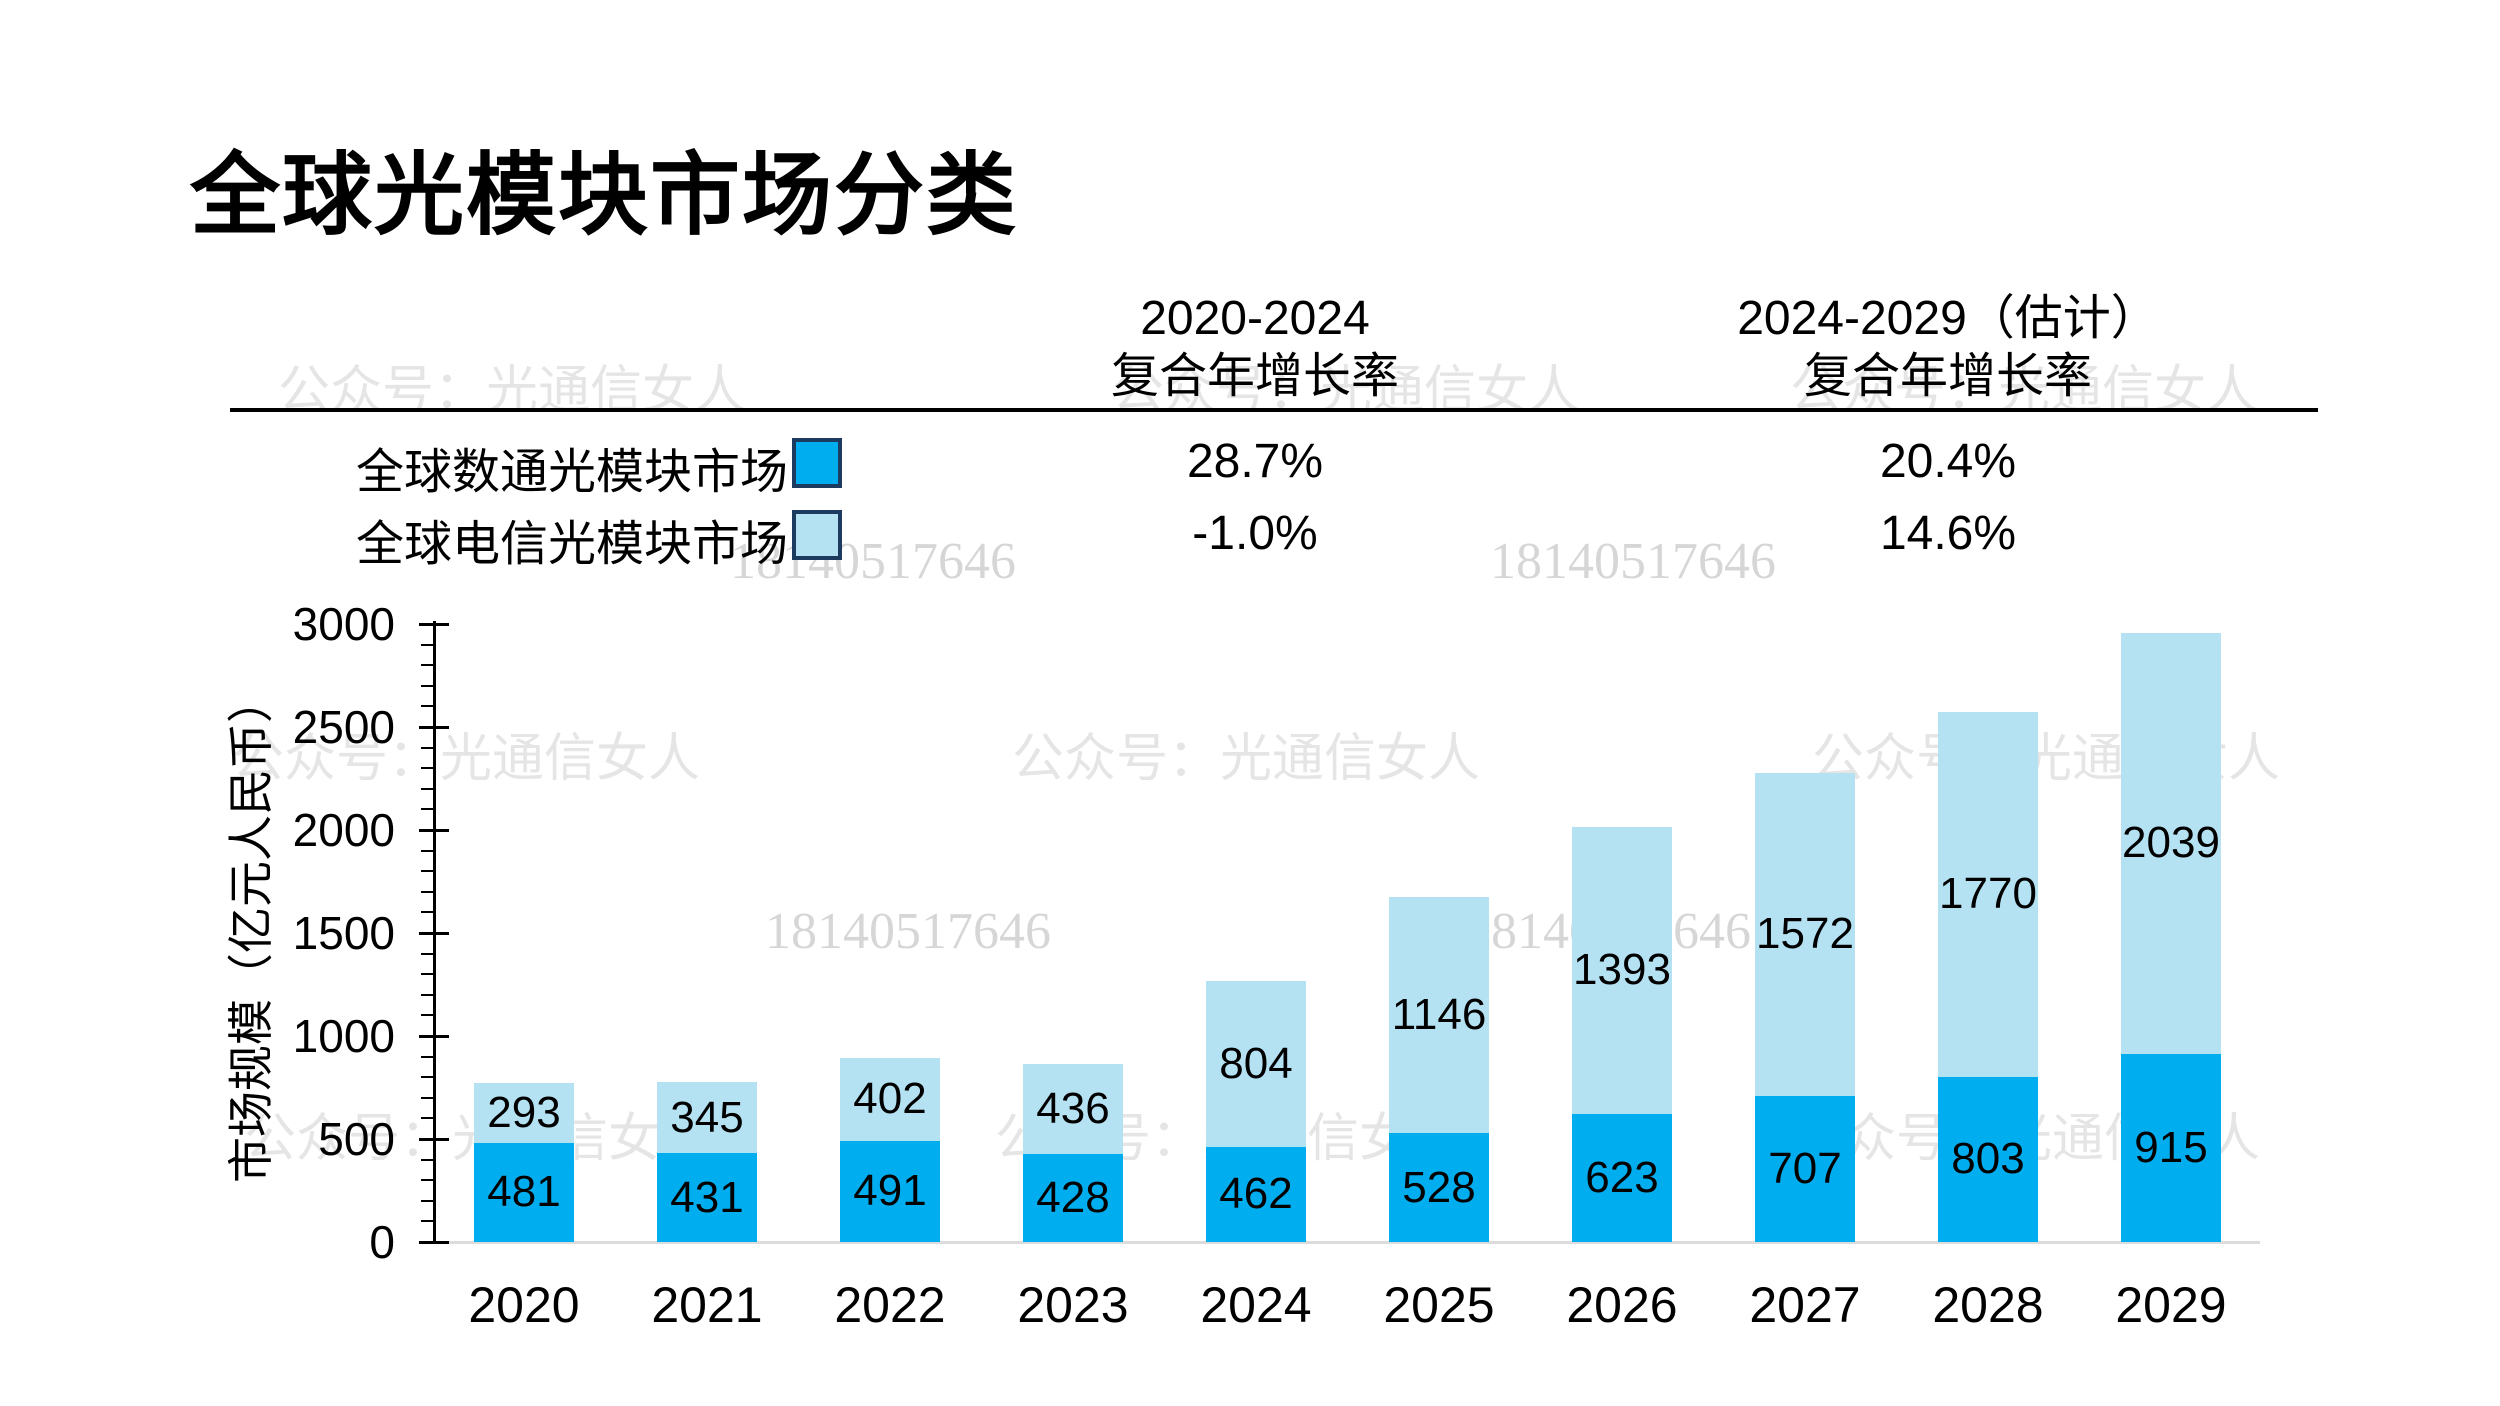  I want to click on bar-value-label-telecom: 293, so click(524, 1112).